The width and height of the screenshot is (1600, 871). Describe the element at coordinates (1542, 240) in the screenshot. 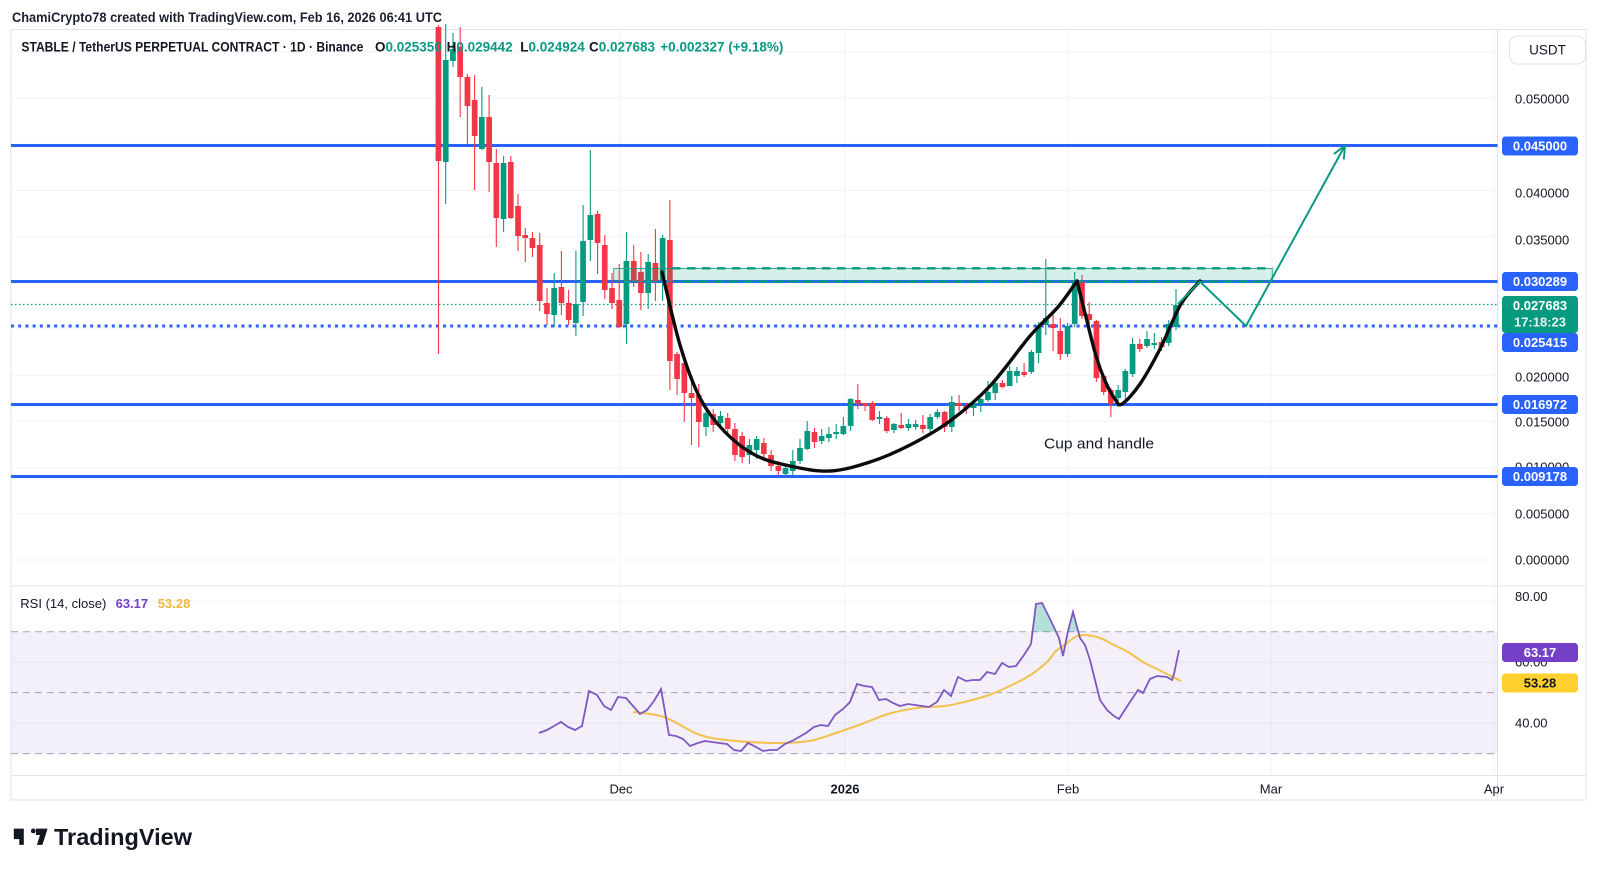

I see `svg-text: 0.035000` at that location.